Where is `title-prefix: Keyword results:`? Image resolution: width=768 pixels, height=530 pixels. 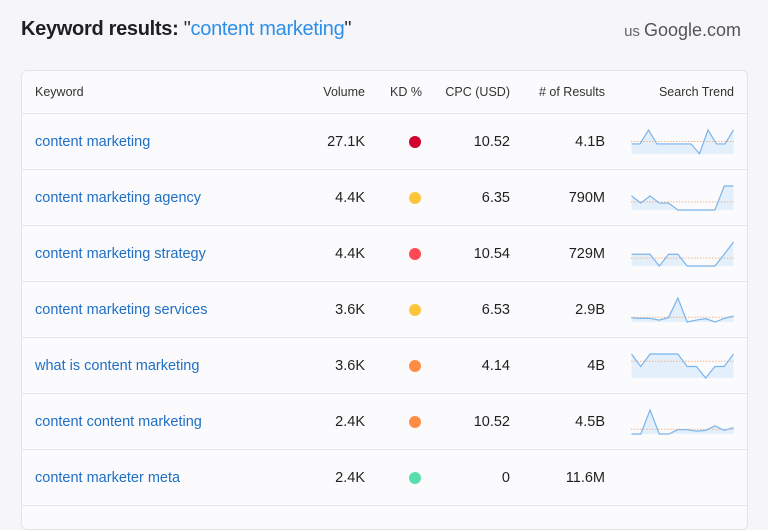
title-prefix: Keyword results: is located at coordinates (100, 29).